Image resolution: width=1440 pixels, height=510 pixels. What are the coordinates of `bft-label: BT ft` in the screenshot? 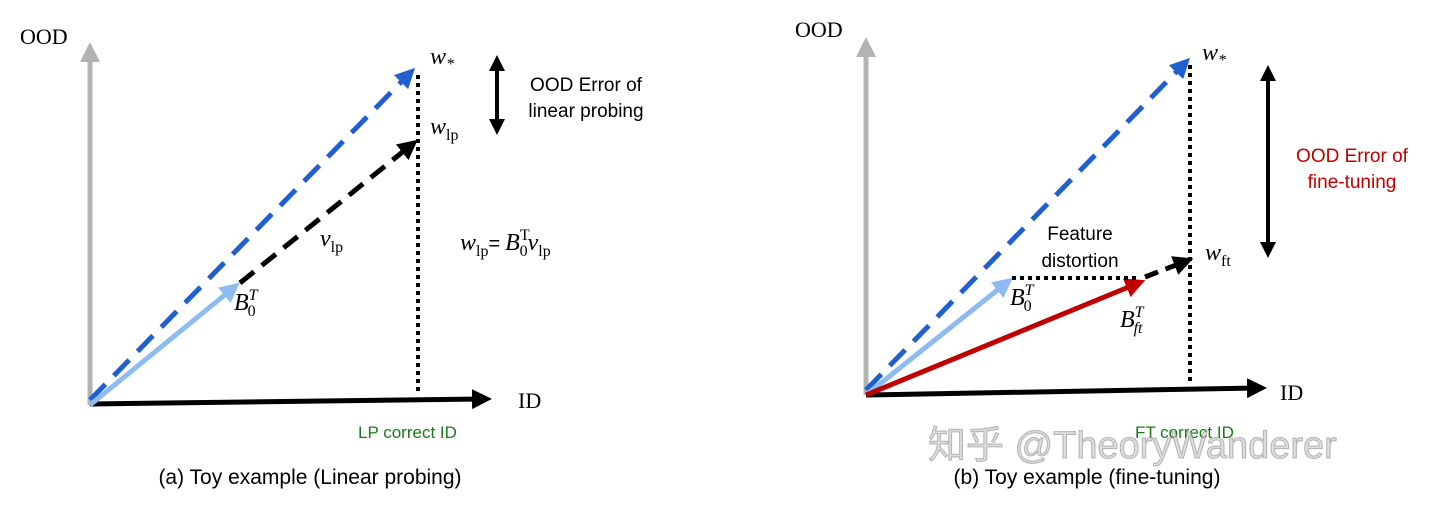 It's located at (1132, 320).